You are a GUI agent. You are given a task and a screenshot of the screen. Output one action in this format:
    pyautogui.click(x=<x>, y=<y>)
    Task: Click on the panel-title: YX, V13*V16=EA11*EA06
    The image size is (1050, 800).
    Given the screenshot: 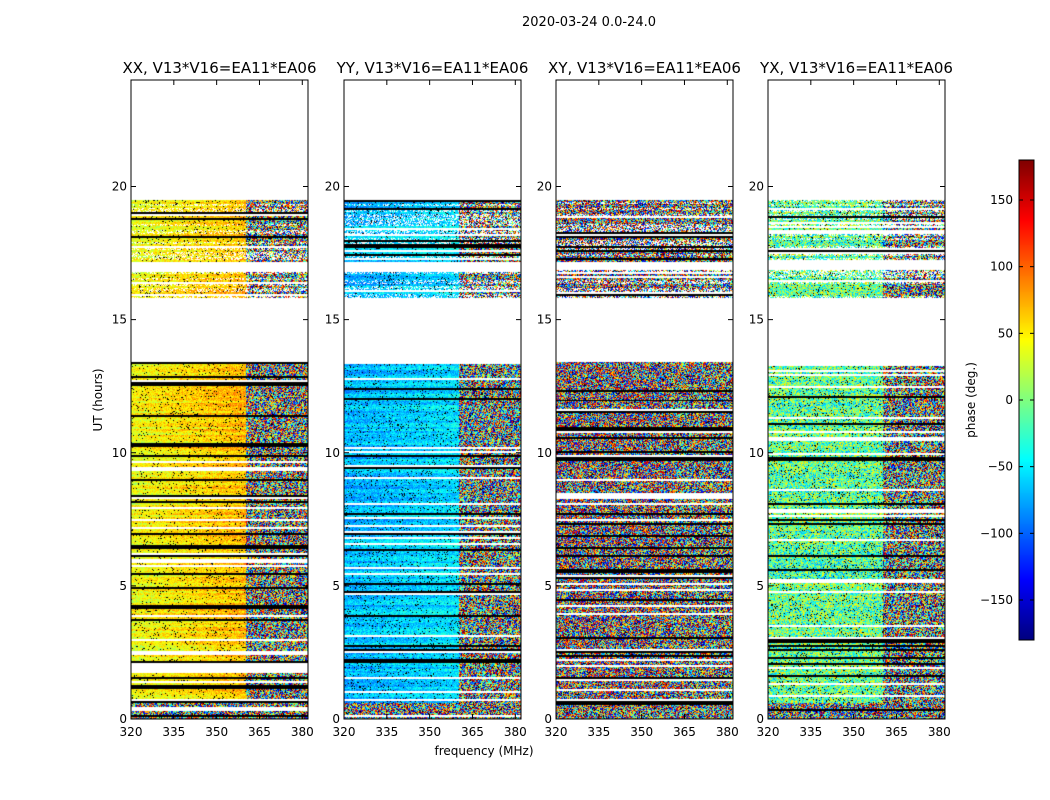 What is the action you would take?
    pyautogui.click(x=856, y=68)
    